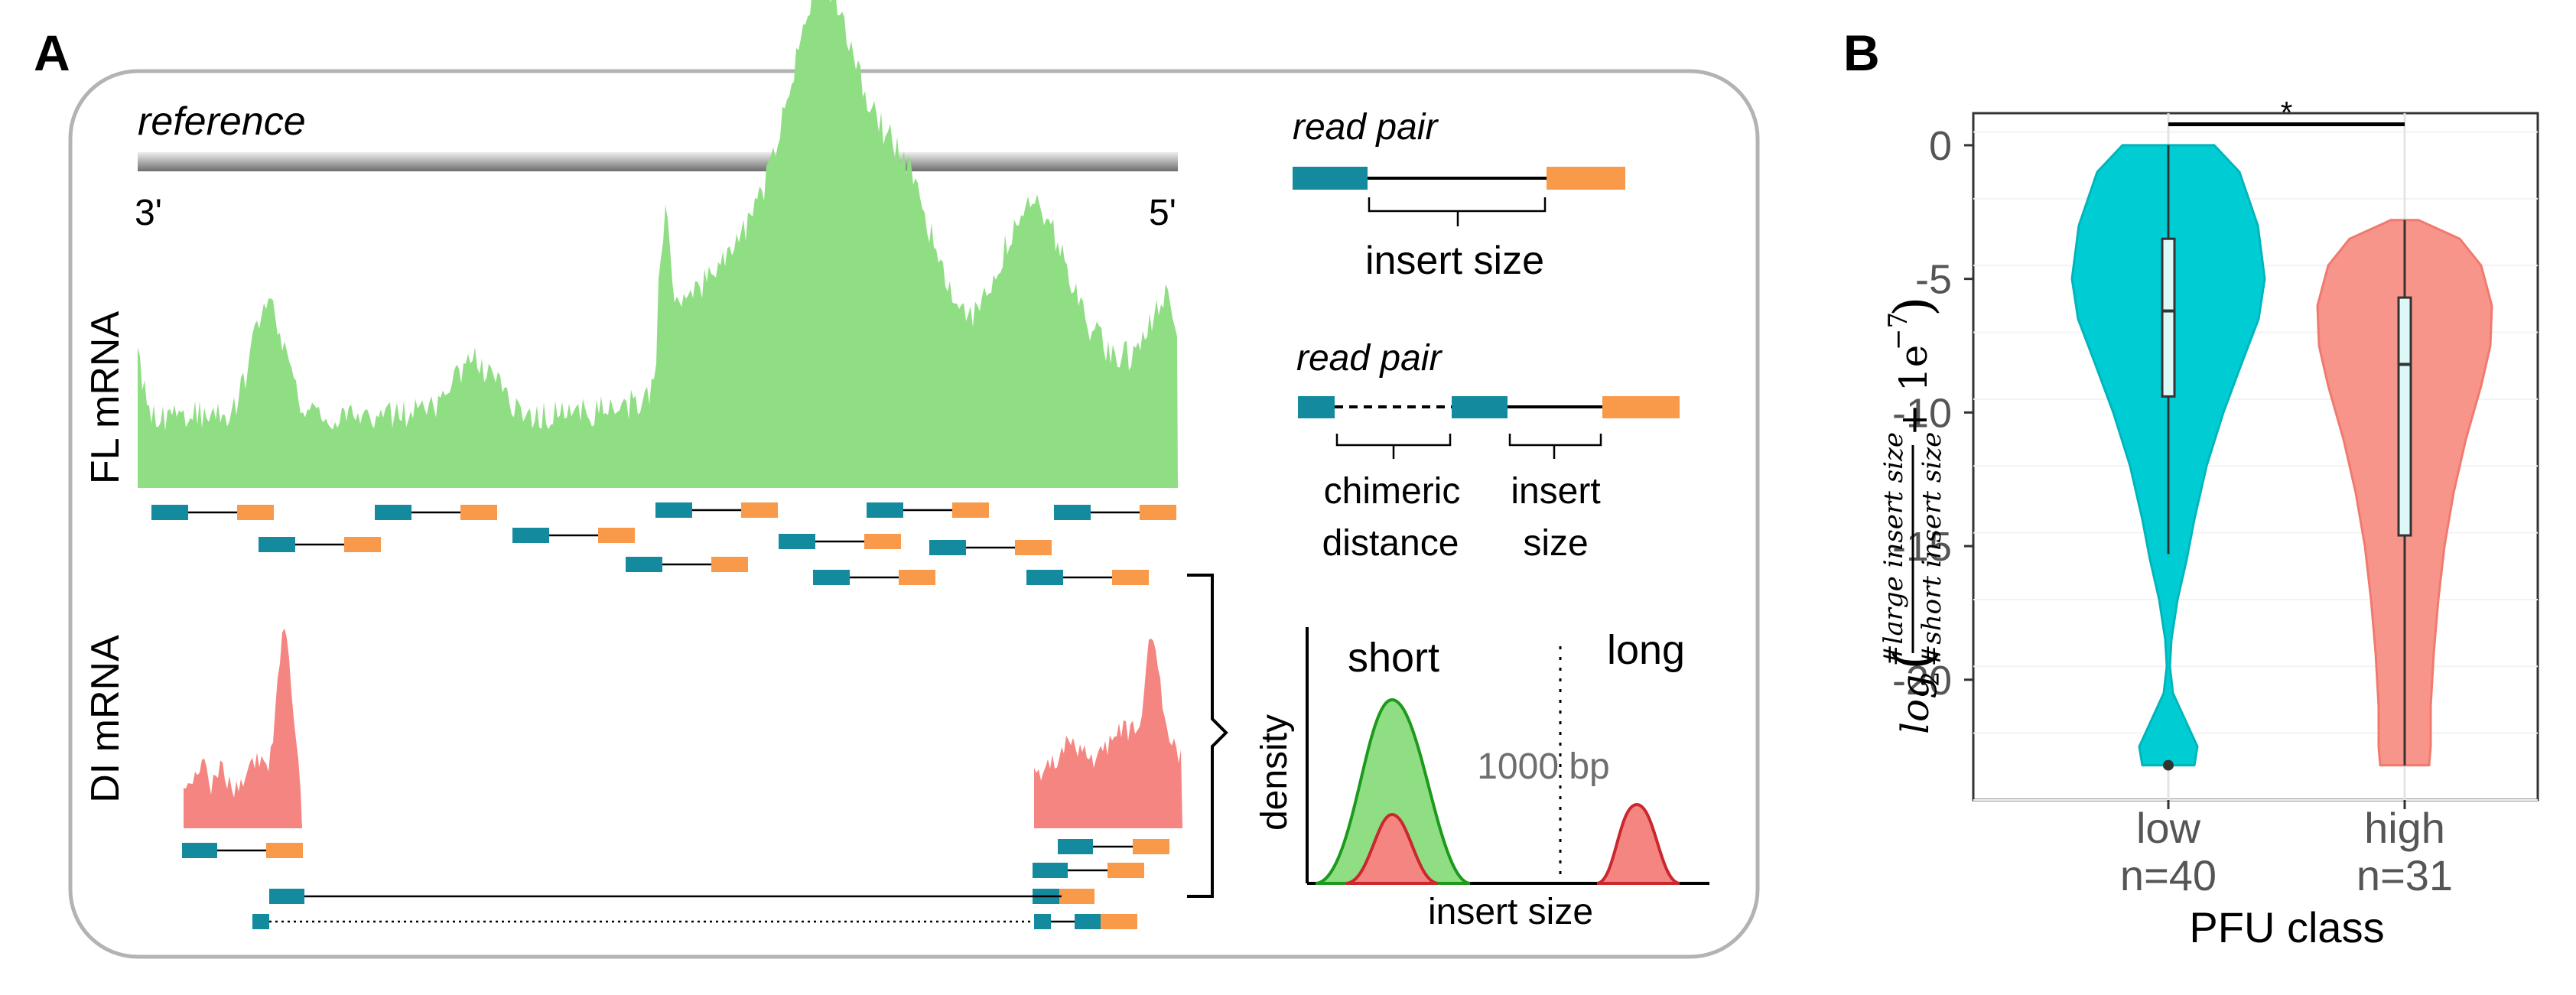  I want to click on reference-bar, so click(658, 161).